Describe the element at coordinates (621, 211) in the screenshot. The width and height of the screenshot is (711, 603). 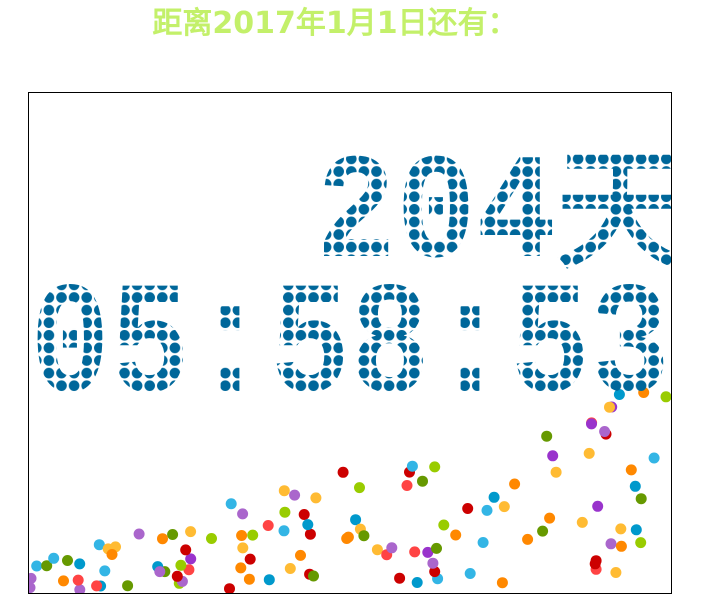
I see `days-unit: 天` at that location.